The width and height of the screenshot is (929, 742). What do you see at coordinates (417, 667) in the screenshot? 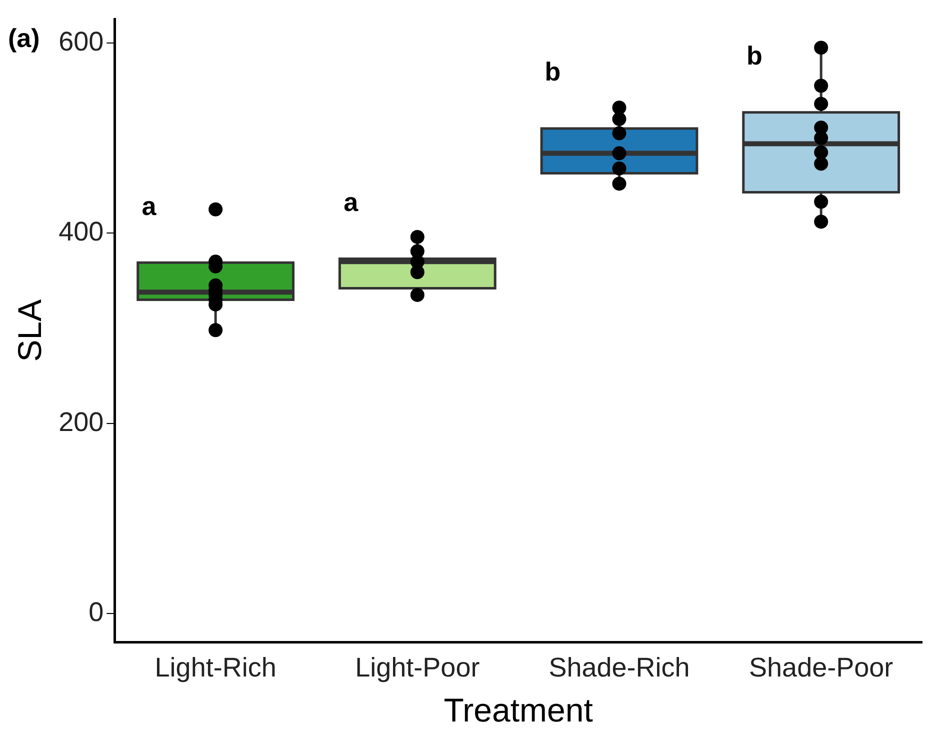
I see `x-tick-label: Light-Poor` at bounding box center [417, 667].